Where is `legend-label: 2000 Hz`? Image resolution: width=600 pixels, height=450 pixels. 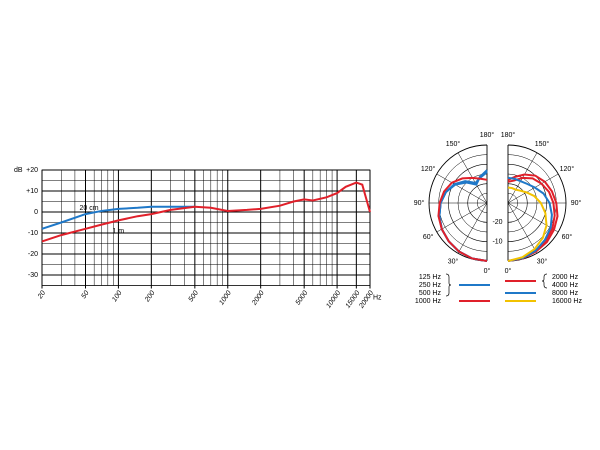
legend-label: 2000 Hz is located at coordinates (565, 277).